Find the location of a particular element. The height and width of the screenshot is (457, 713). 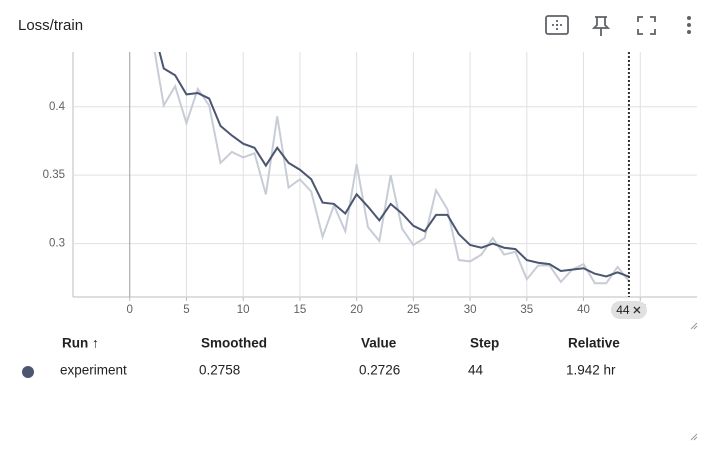

x-tick-label: 10 is located at coordinates (243, 310).